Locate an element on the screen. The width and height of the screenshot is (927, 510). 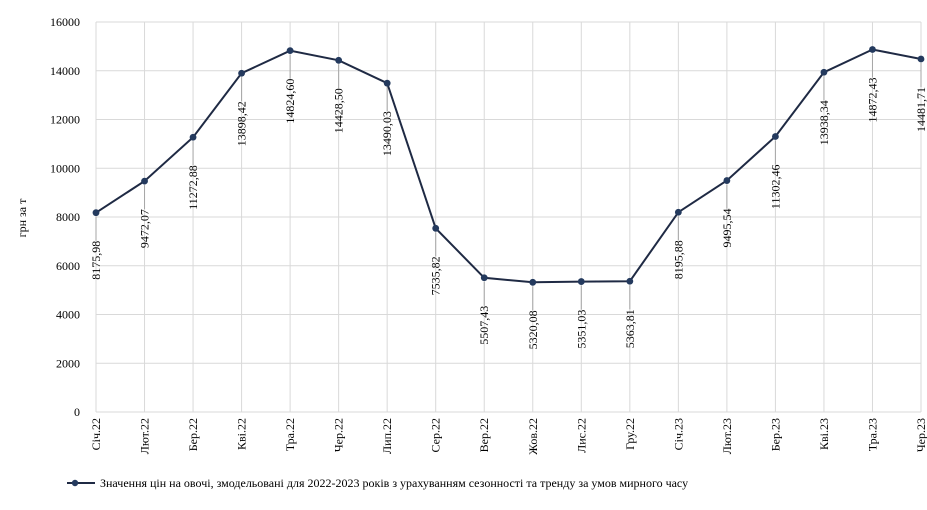
data-label: 13938,34 is located at coordinates (824, 122).